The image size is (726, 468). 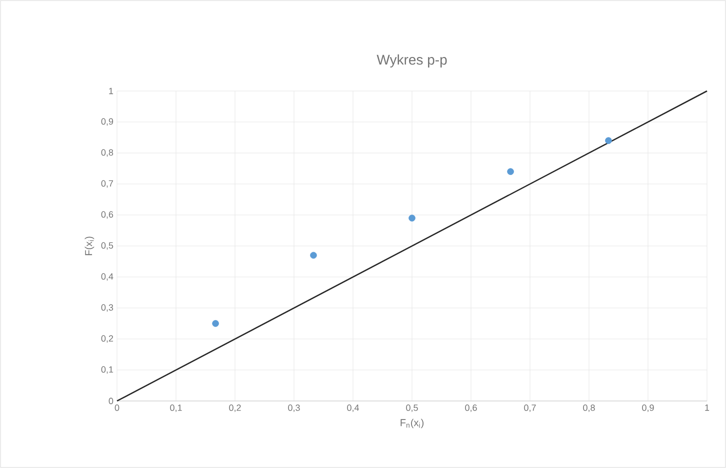 What do you see at coordinates (107, 308) in the screenshot?
I see `y-tick-label: 0,3` at bounding box center [107, 308].